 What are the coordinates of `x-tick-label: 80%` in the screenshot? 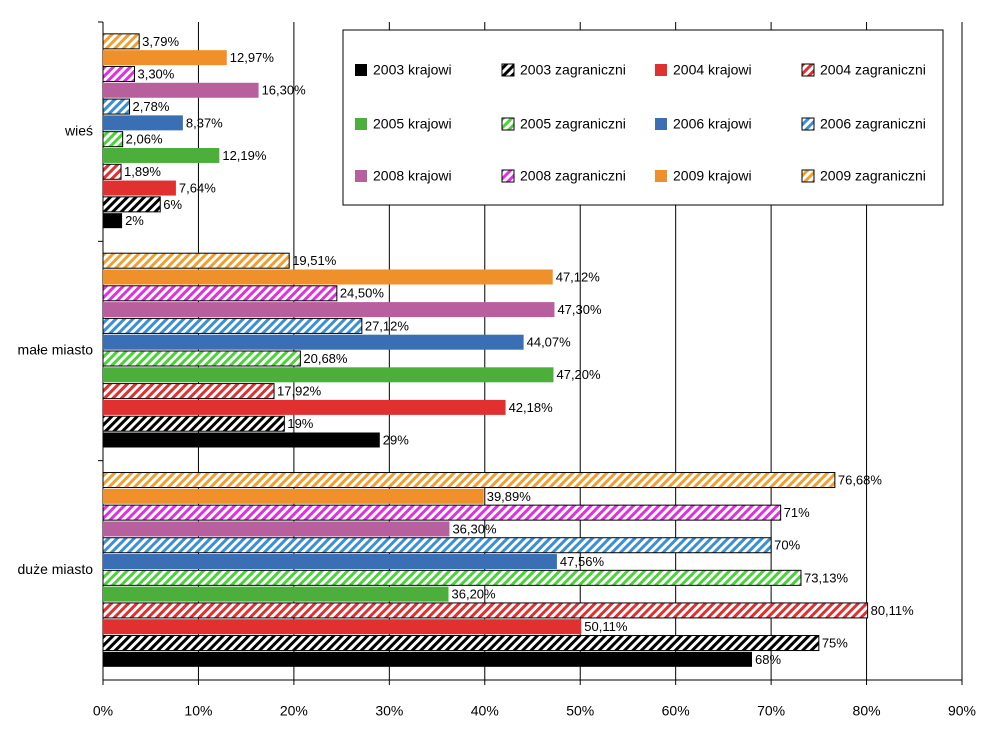 It's located at (867, 711).